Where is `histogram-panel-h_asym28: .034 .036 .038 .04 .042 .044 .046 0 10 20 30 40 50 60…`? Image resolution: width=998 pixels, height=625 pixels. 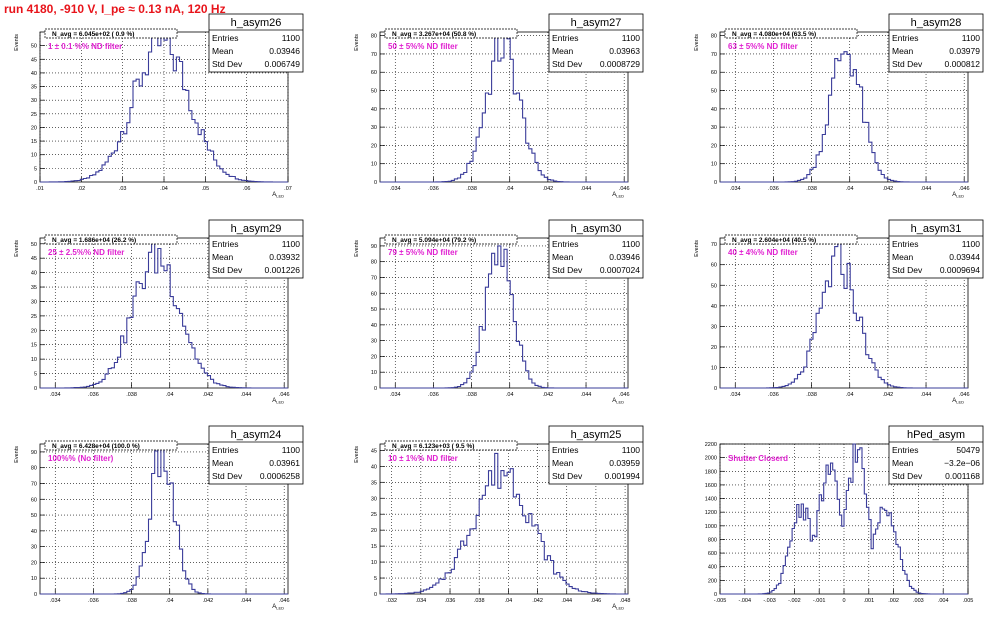 histogram-panel-h_asym28: .034 .036 .038 .04 .042 .044 .046 0 10 20 30 40 50 60… is located at coordinates (839, 106).